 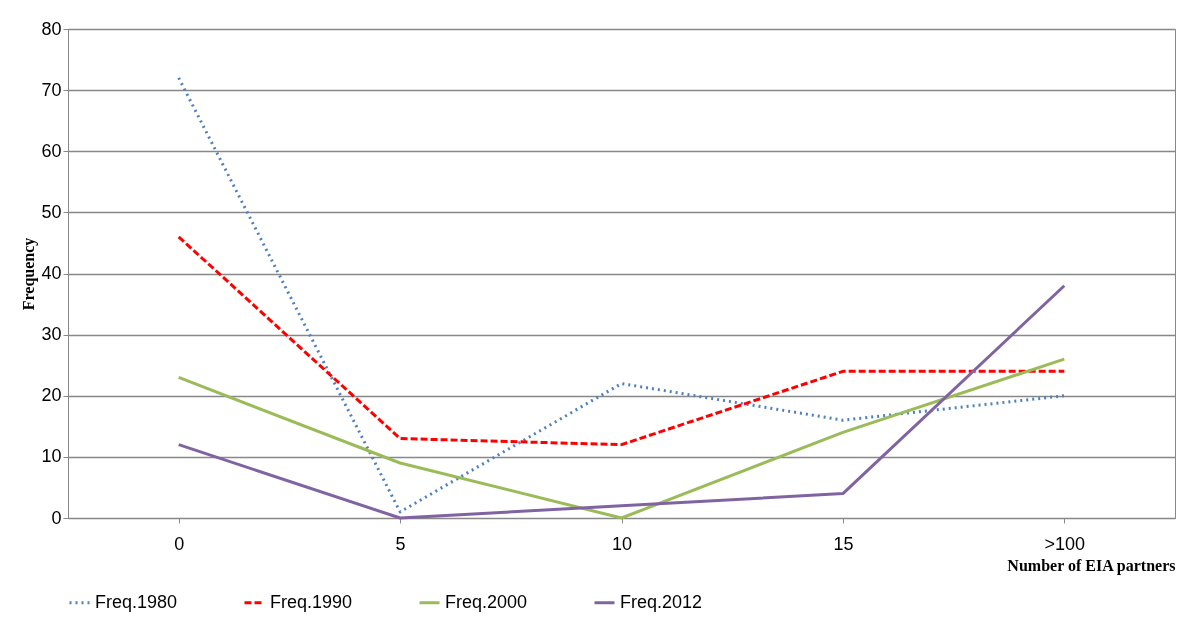 What do you see at coordinates (51, 395) in the screenshot?
I see `y-tick-label: 20` at bounding box center [51, 395].